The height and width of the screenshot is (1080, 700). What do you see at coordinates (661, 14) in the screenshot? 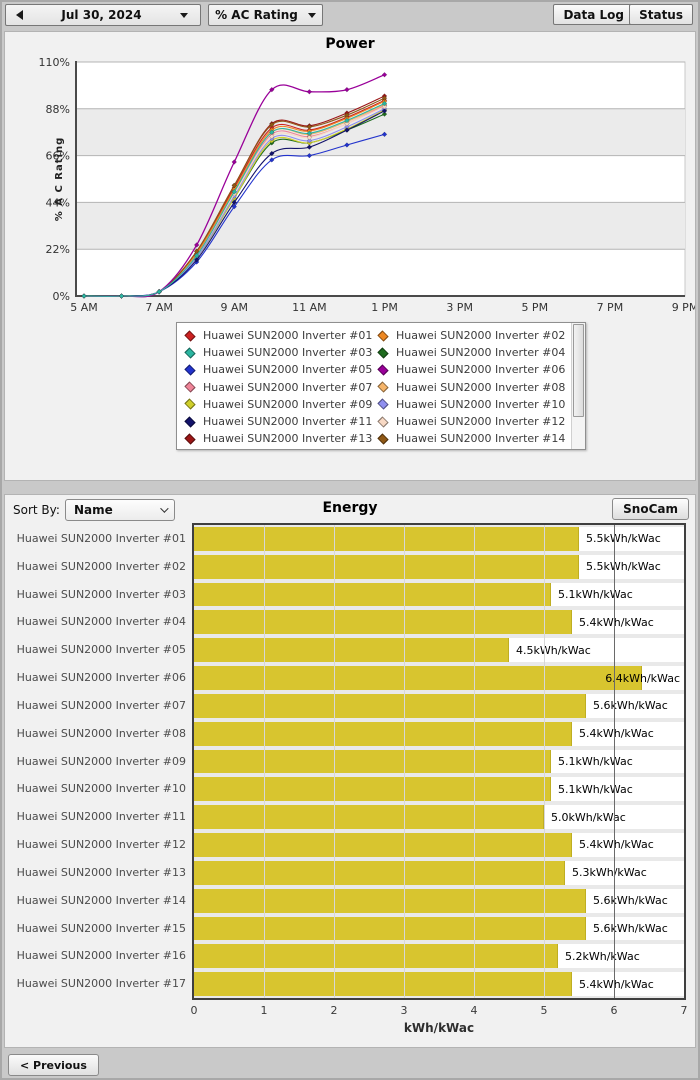
I see `status-button: Status` at bounding box center [661, 14].